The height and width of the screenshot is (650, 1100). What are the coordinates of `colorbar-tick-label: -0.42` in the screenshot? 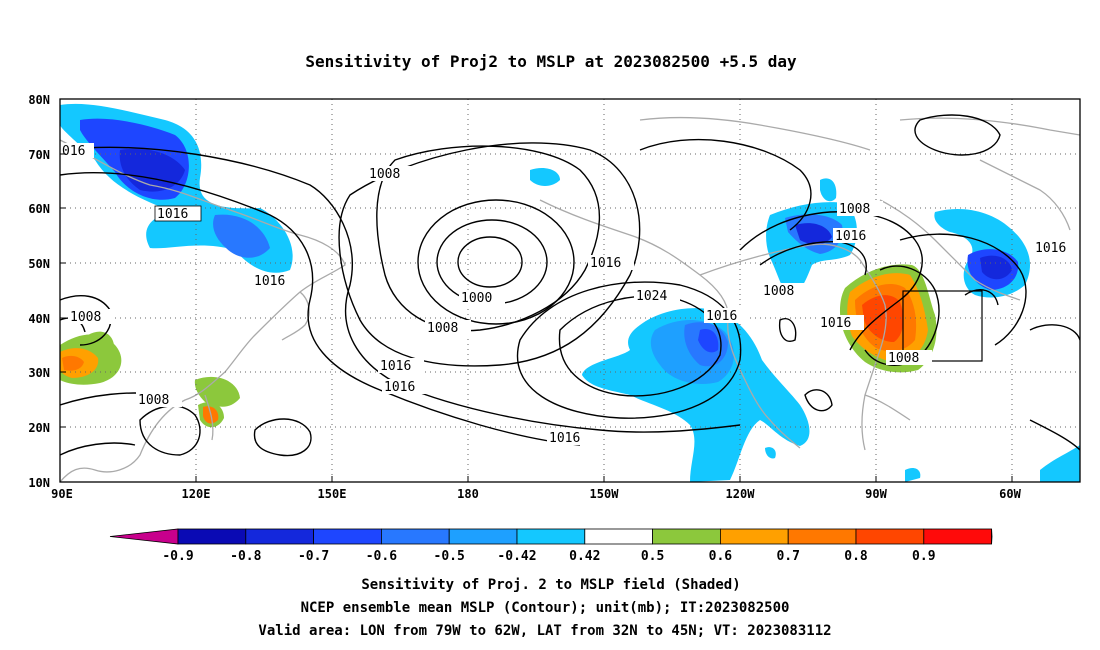 It's located at (516, 556).